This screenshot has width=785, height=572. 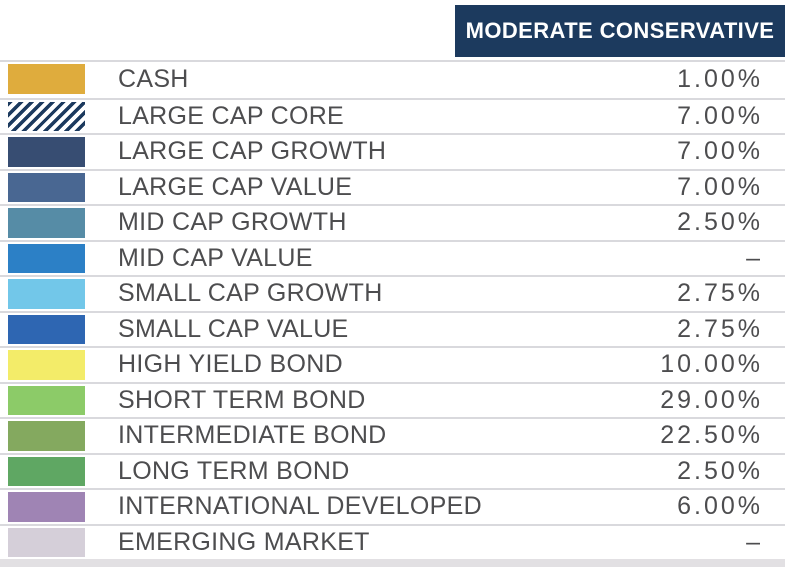 What do you see at coordinates (235, 186) in the screenshot?
I see `asset-name: LARGE CAP VALUE` at bounding box center [235, 186].